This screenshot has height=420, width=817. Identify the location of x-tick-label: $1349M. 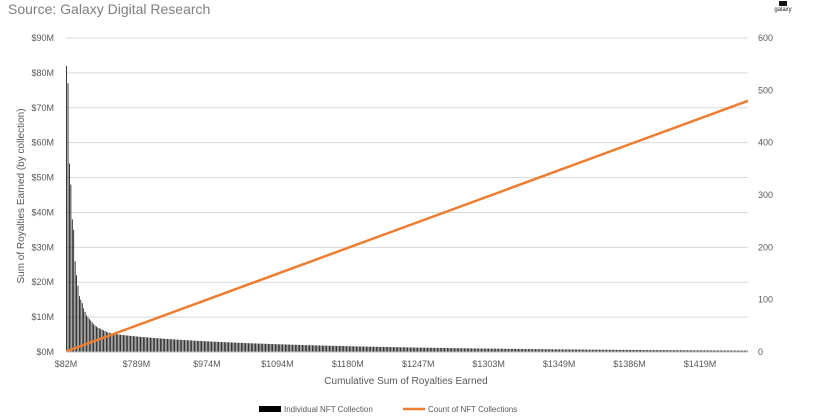
(559, 364).